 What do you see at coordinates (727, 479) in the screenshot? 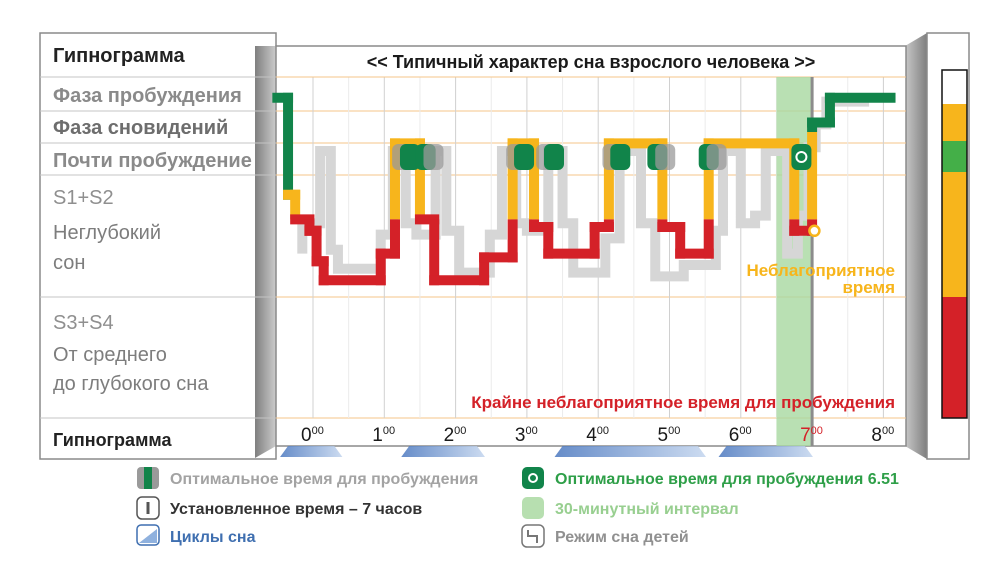
I see `legend-label: Оптимальное время для пробуждения 6.51` at bounding box center [727, 479].